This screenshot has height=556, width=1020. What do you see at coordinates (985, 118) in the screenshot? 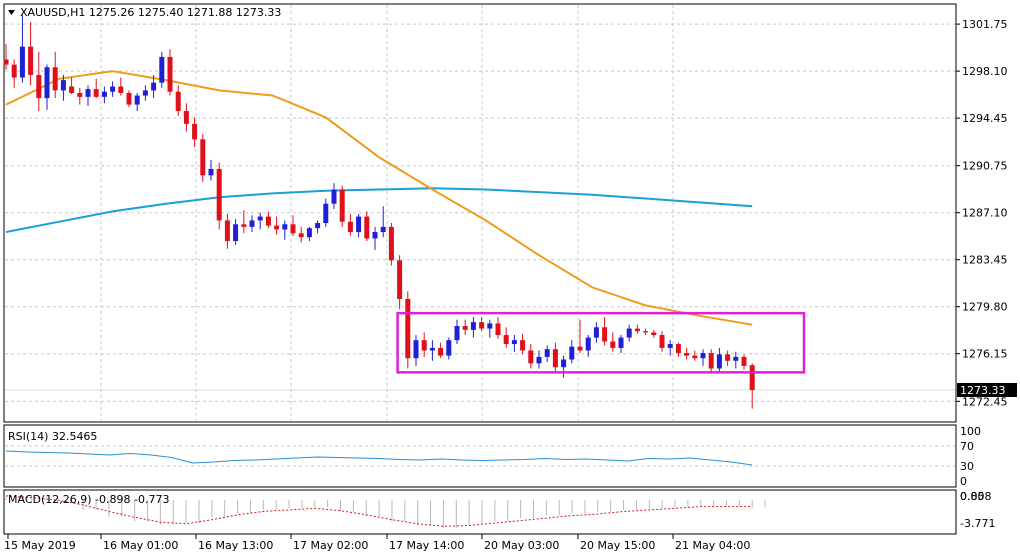
I see `price-tick-label: 1294.45` at bounding box center [985, 118].